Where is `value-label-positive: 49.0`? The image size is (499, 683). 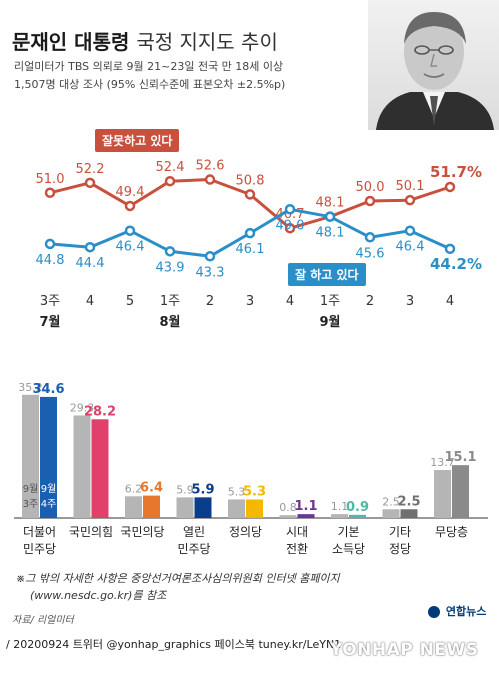 value-label-positive: 49.0 is located at coordinates (290, 225).